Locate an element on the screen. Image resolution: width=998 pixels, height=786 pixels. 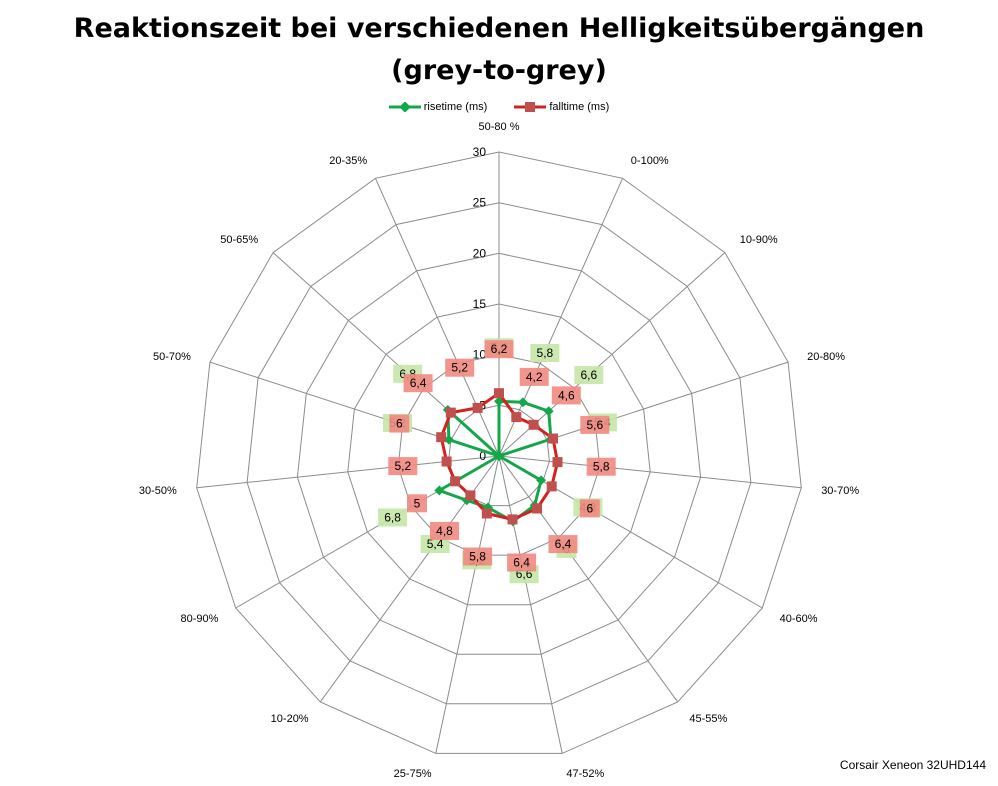
data-labels-falltime: 6,2 4,2 4,6 5,6 5,8 6 6,4 6,4 5,8 4,8 5 5,2 6 6,4 5,2 is located at coordinates (502, 456).